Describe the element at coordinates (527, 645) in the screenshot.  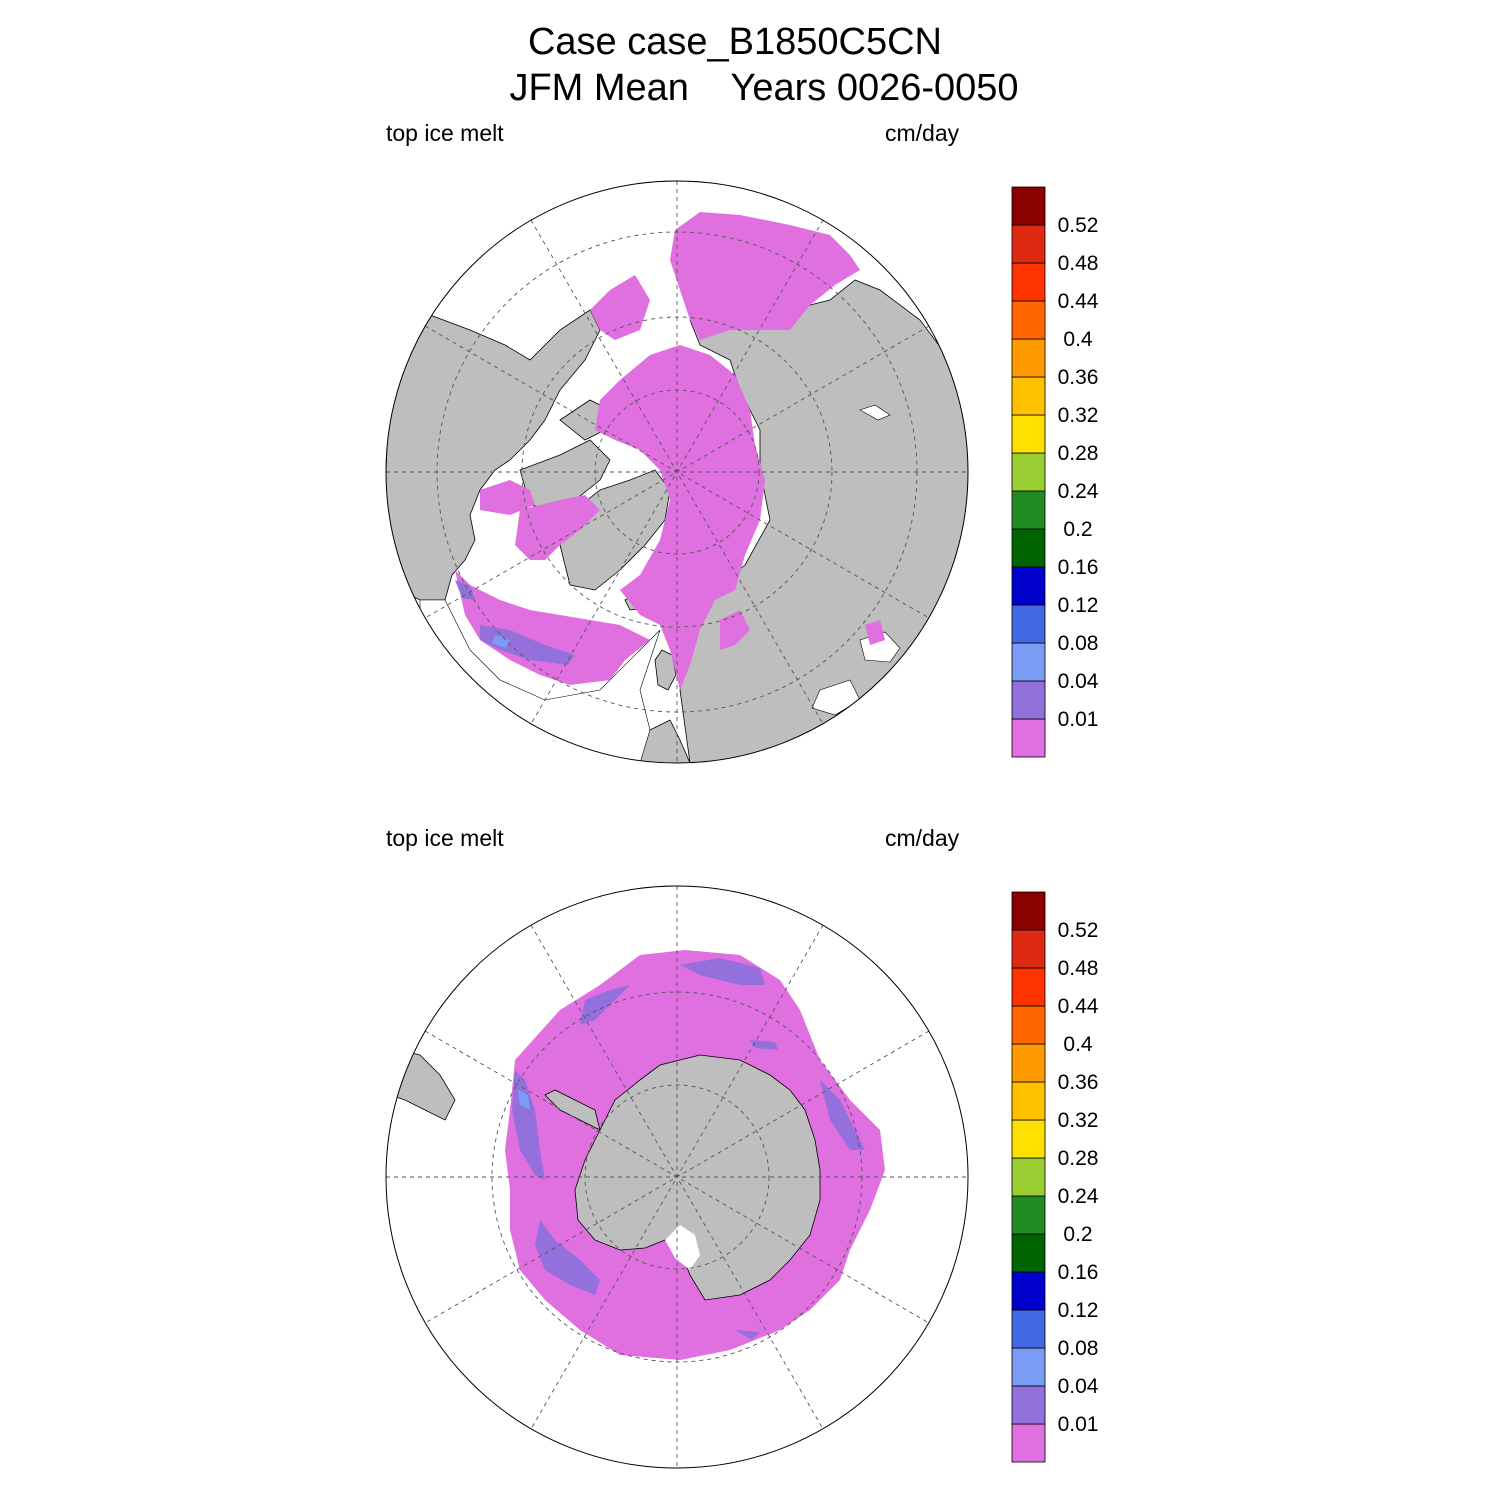
I see `nh-melt-patch-0.01` at that location.